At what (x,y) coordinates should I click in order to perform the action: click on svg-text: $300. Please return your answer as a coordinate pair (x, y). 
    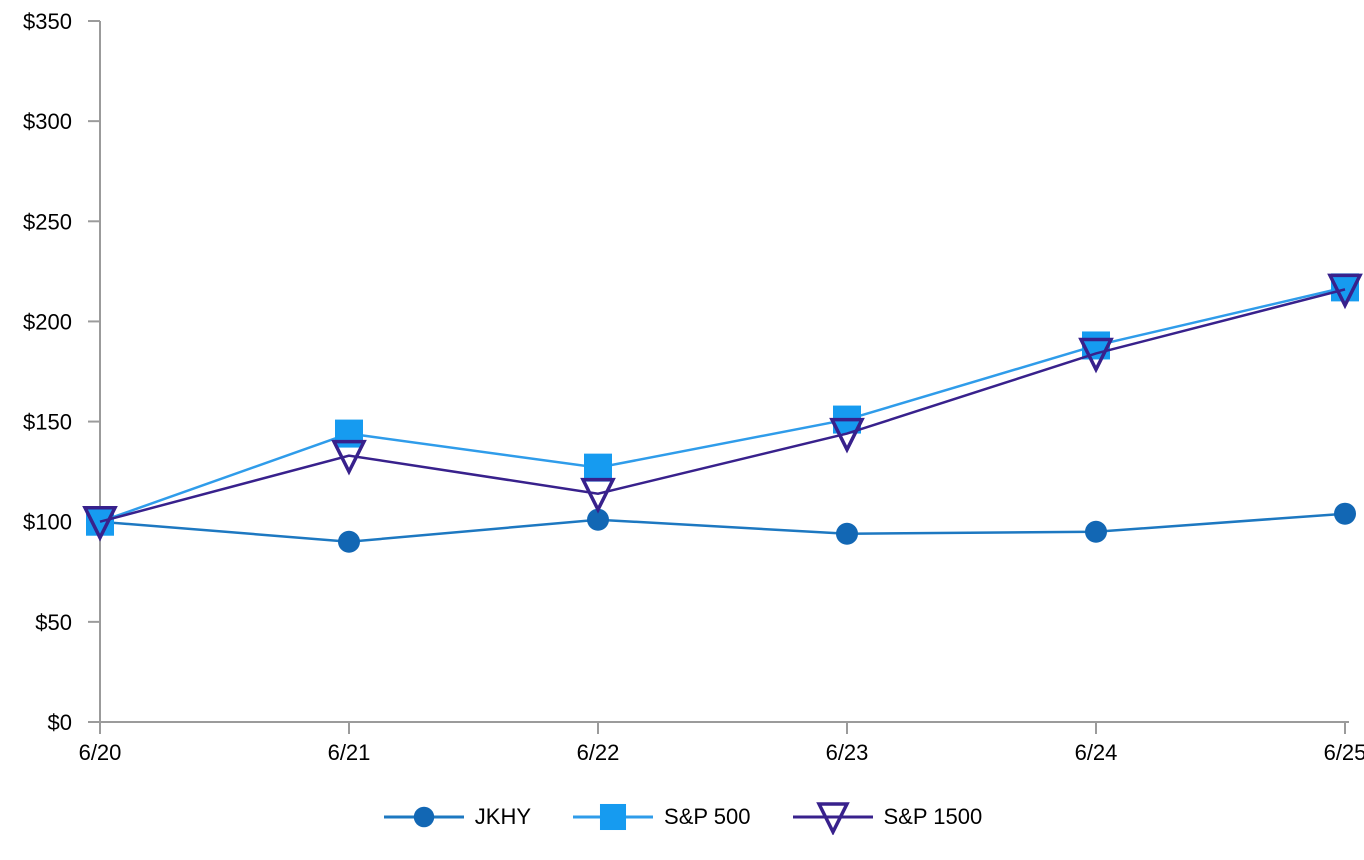
    Looking at the image, I should click on (47, 121).